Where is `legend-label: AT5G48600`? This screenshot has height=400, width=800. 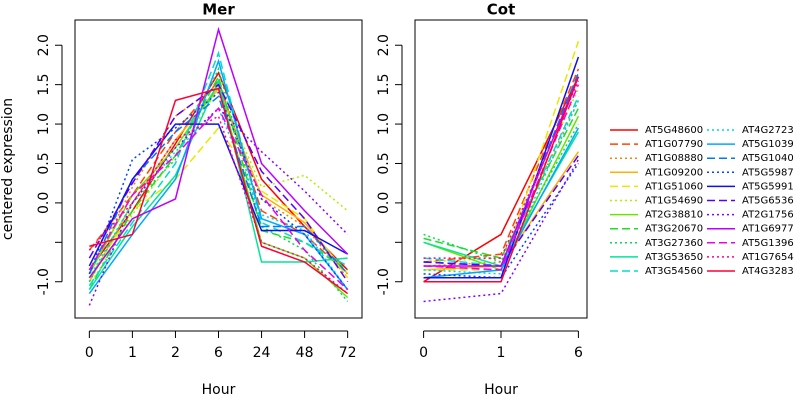 legend-label: AT5G48600 is located at coordinates (674, 130).